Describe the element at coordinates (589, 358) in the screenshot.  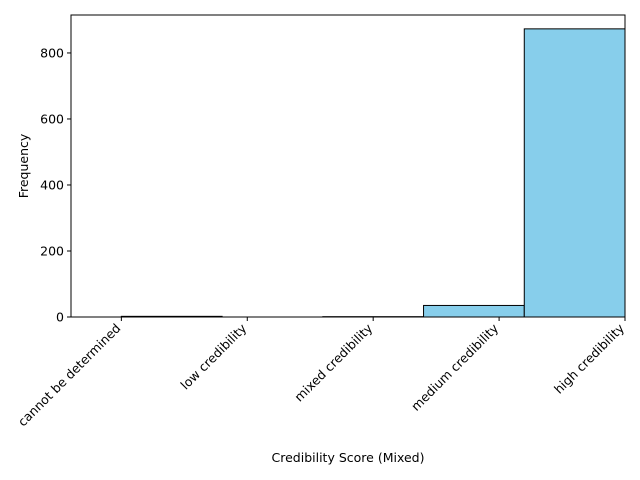
I see `x-tick-label: high credibility` at that location.